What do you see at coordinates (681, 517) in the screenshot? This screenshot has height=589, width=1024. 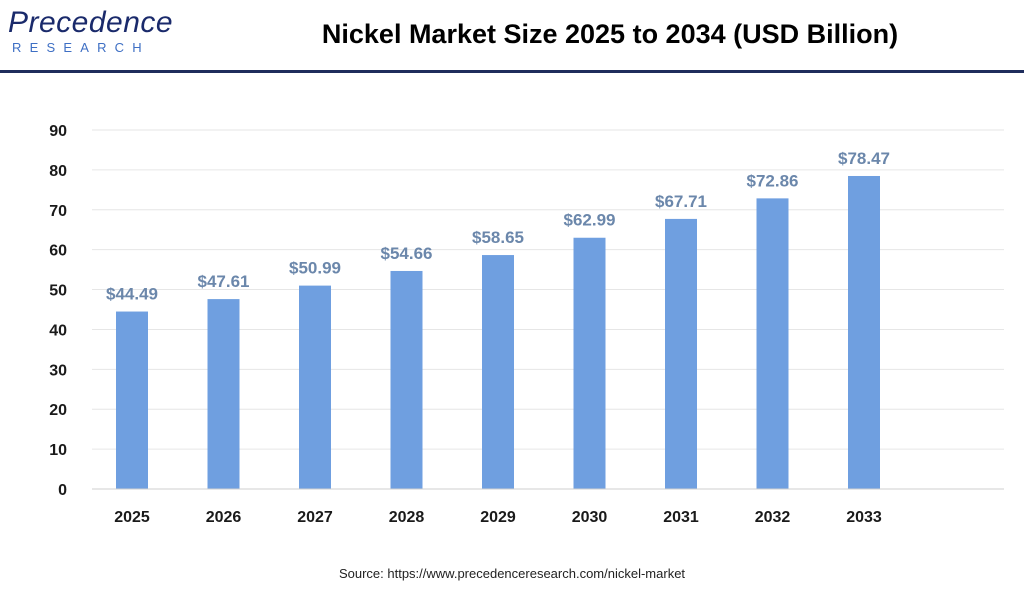 I see `x-tick-label-2031: 2031` at bounding box center [681, 517].